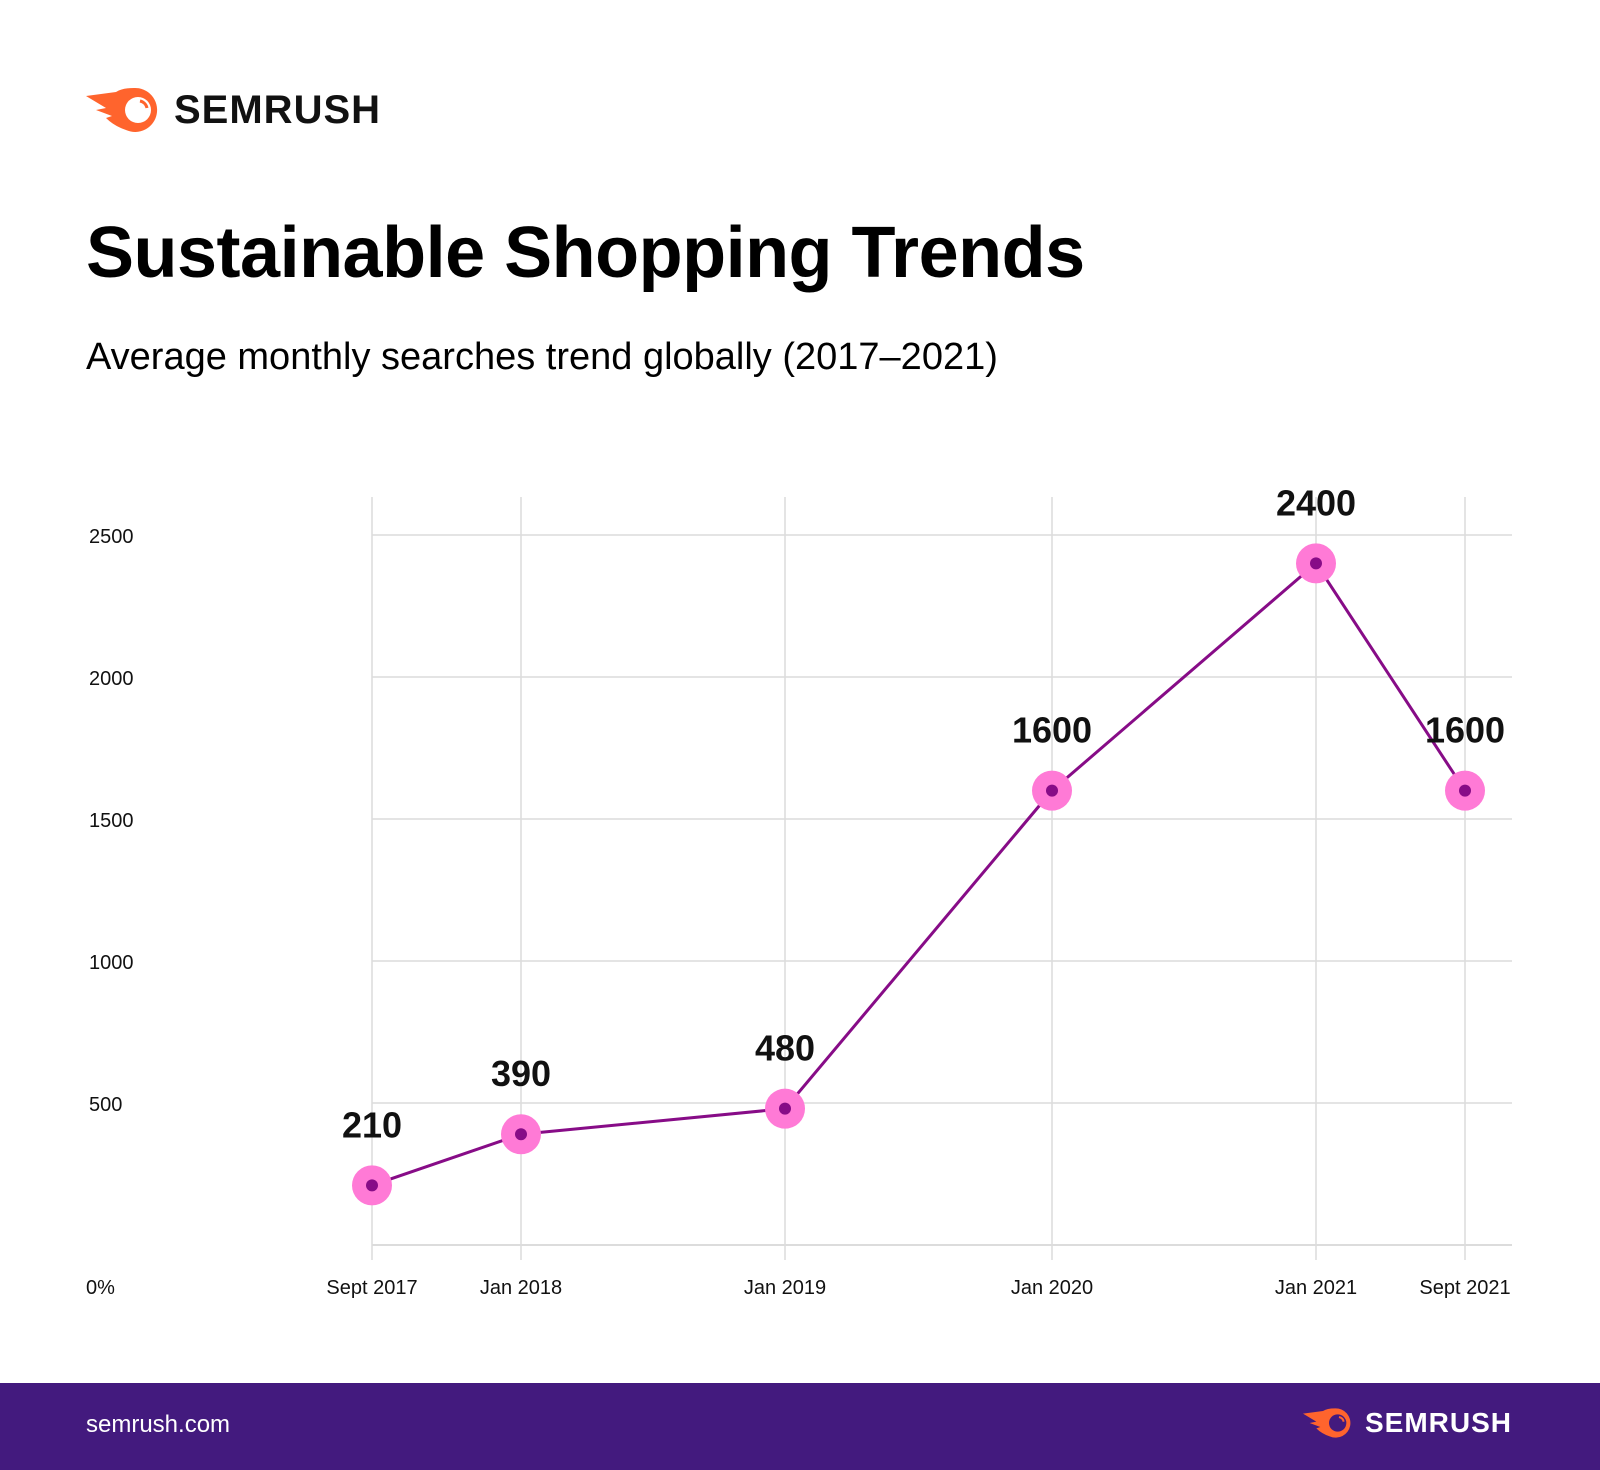  Describe the element at coordinates (1316, 502) in the screenshot. I see `data-label: 2400` at that location.